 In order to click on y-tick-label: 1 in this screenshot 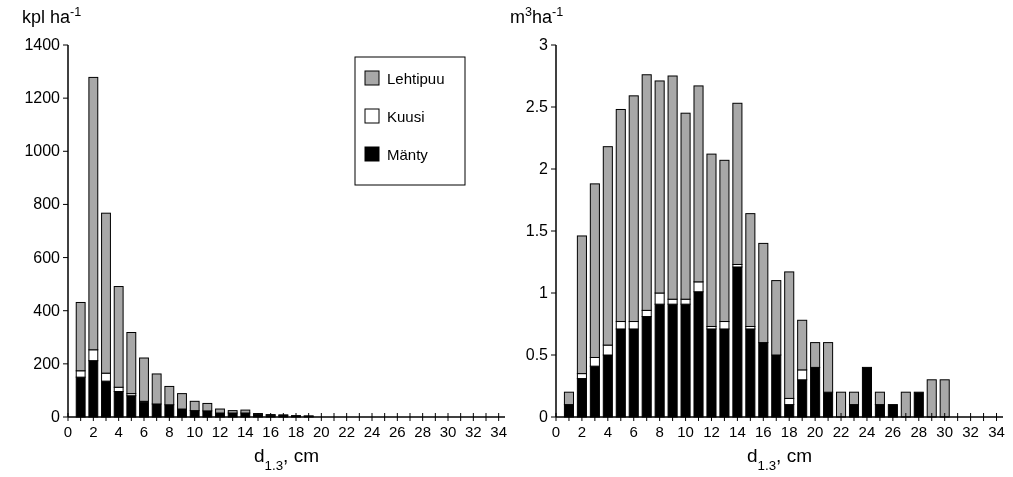, I will do `click(544, 292)`.